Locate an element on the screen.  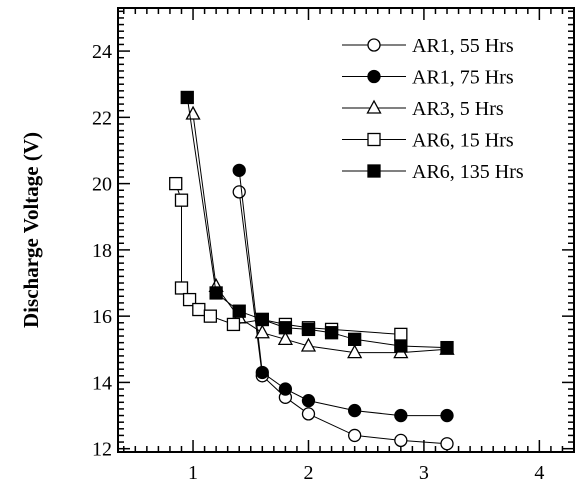
legend-entry: AR6, 15 Hrs is located at coordinates (428, 141).